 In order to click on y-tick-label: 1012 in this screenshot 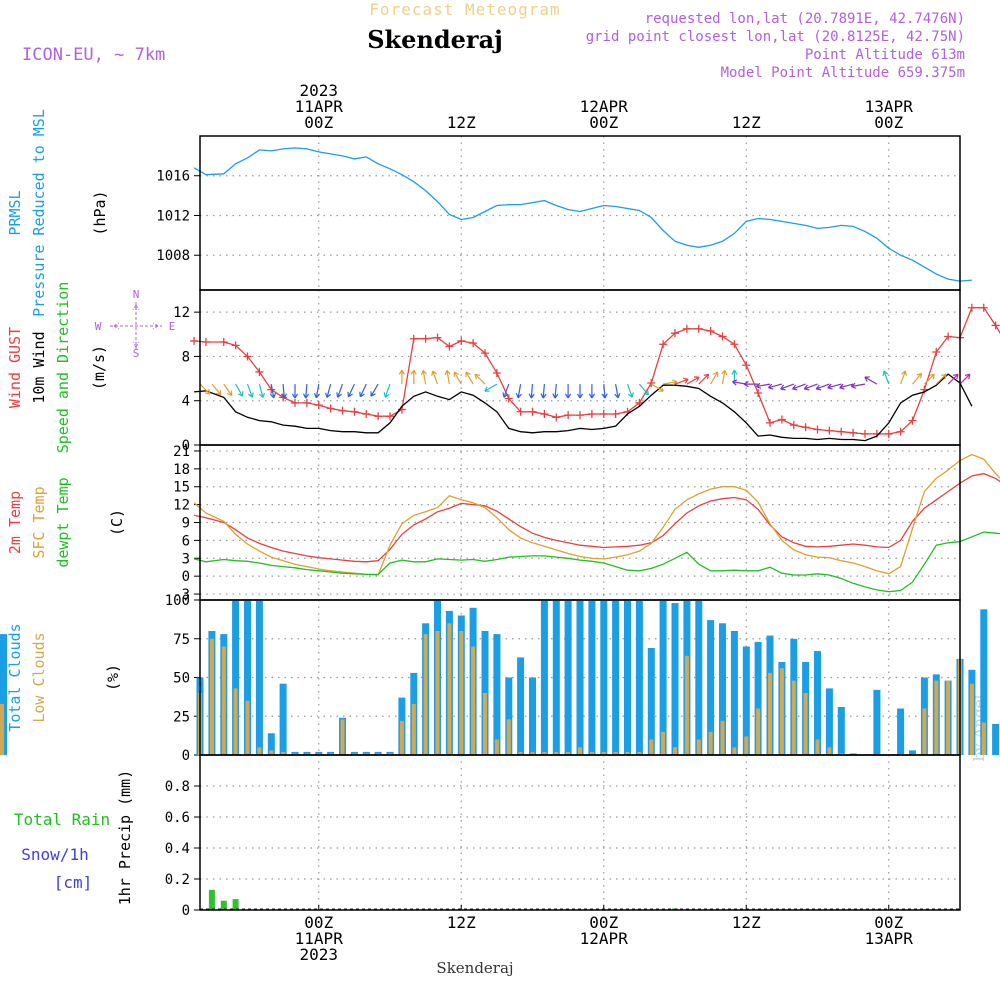, I will do `click(173, 216)`.